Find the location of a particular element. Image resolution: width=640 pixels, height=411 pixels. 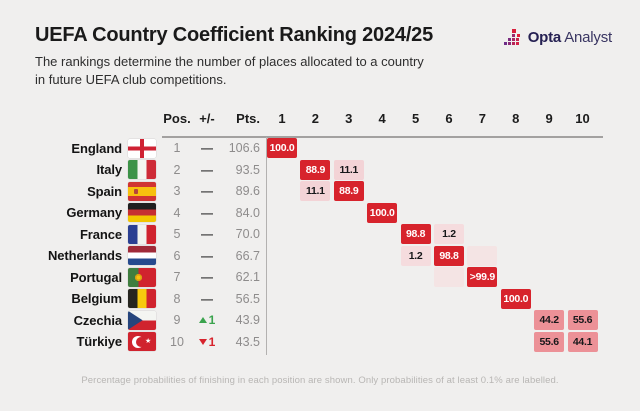

table-row: Spain 3 — 89.6 11.1 88.9 is located at coordinates (325, 192).